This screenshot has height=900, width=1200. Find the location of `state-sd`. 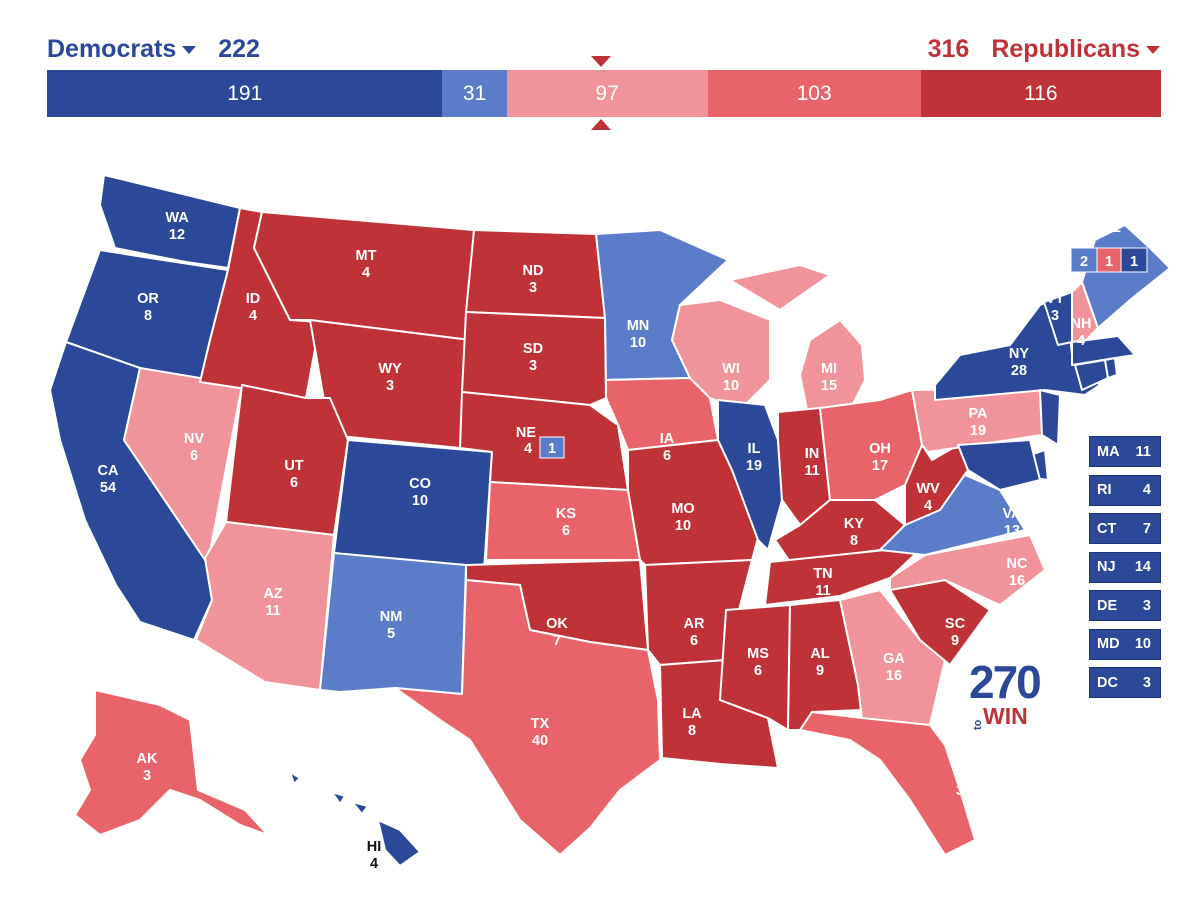

state-sd is located at coordinates (534, 358).